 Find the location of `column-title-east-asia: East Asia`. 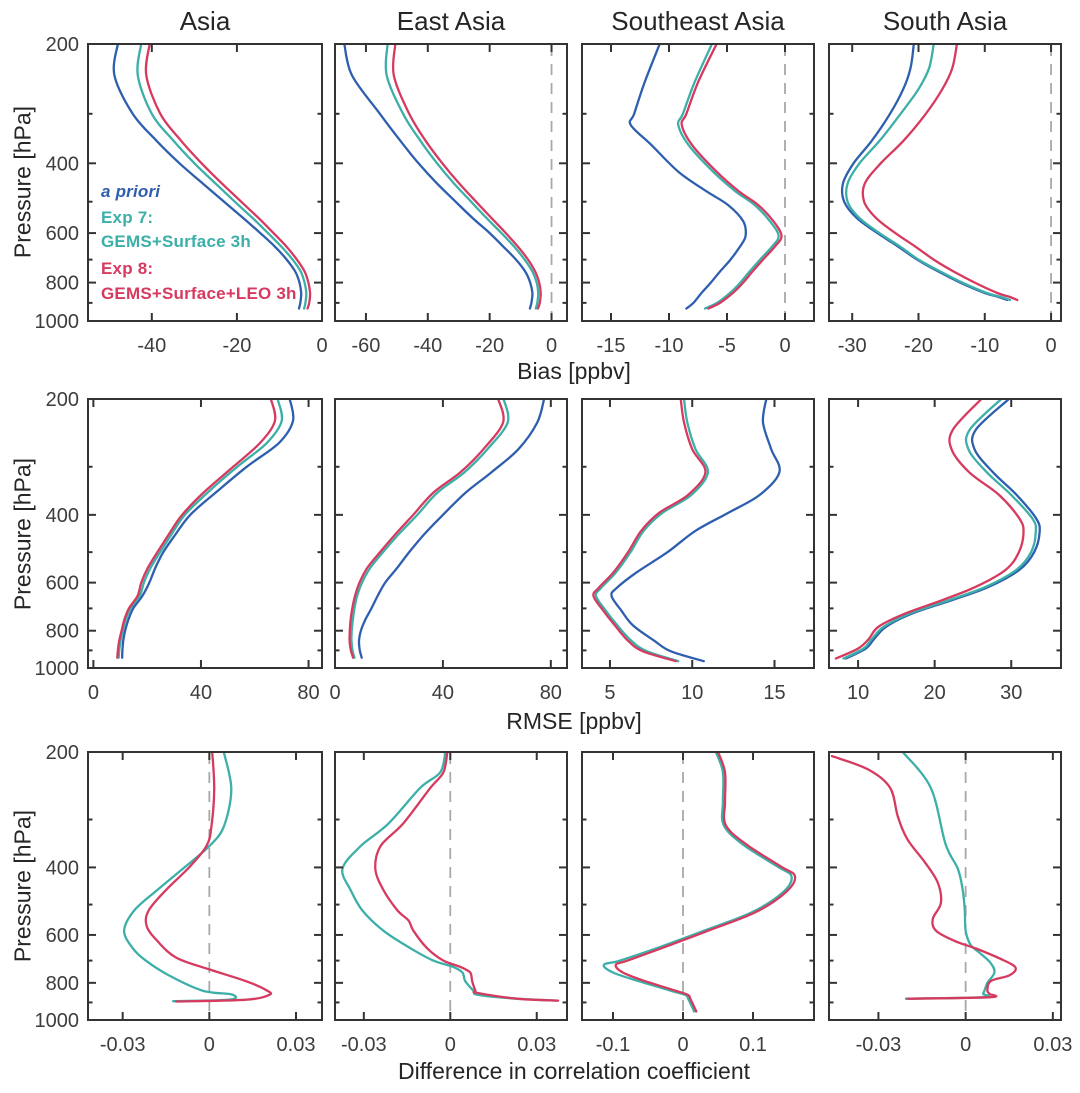

column-title-east-asia: East Asia is located at coordinates (451, 21).